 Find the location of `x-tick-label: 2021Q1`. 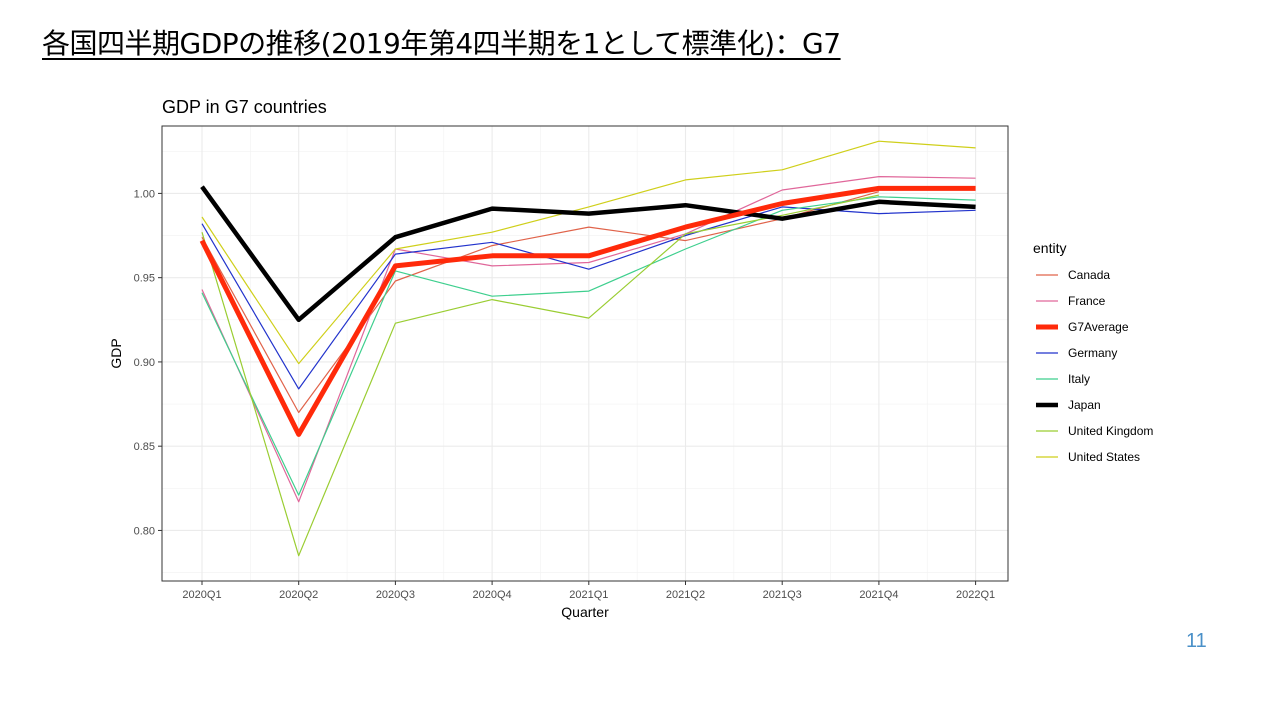

x-tick-label: 2021Q1 is located at coordinates (588, 595).